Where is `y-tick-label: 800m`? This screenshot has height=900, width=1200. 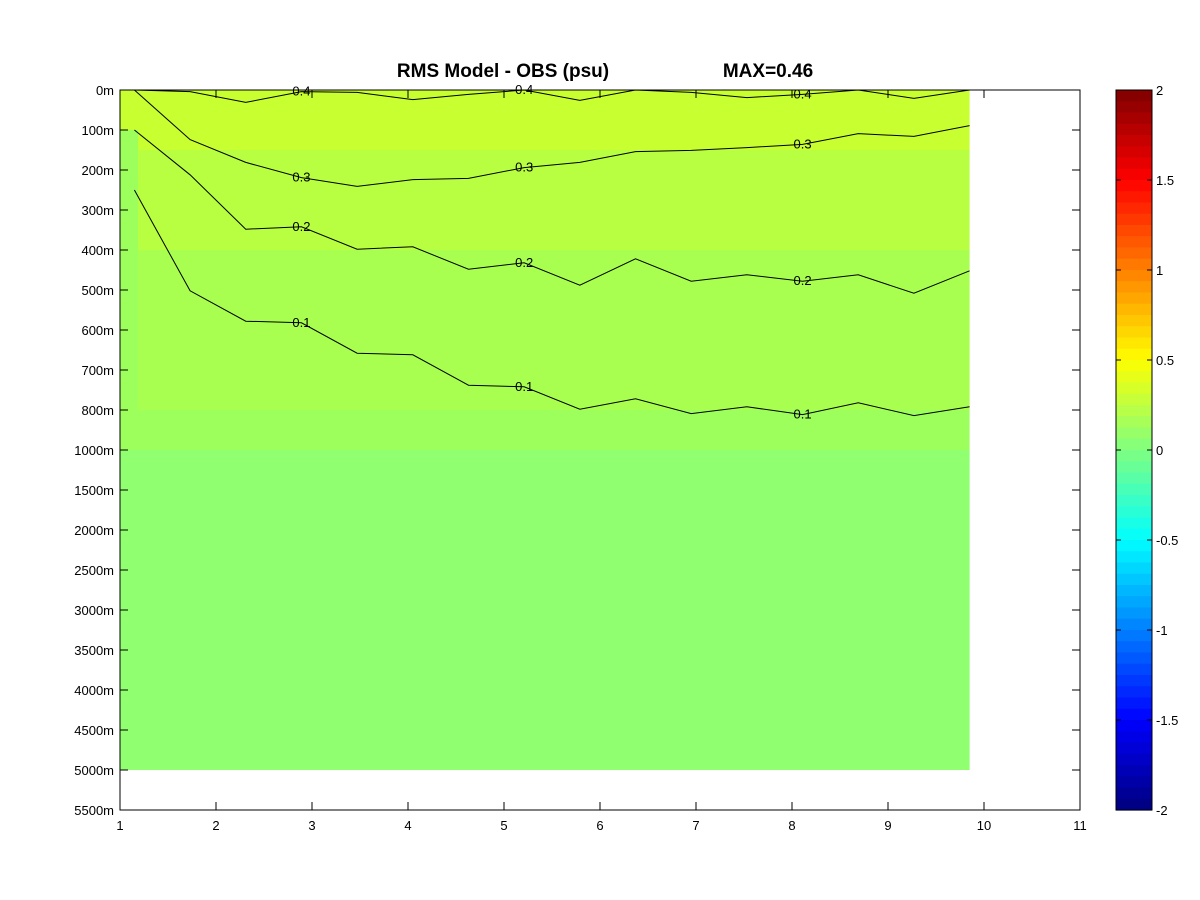 y-tick-label: 800m is located at coordinates (97, 410).